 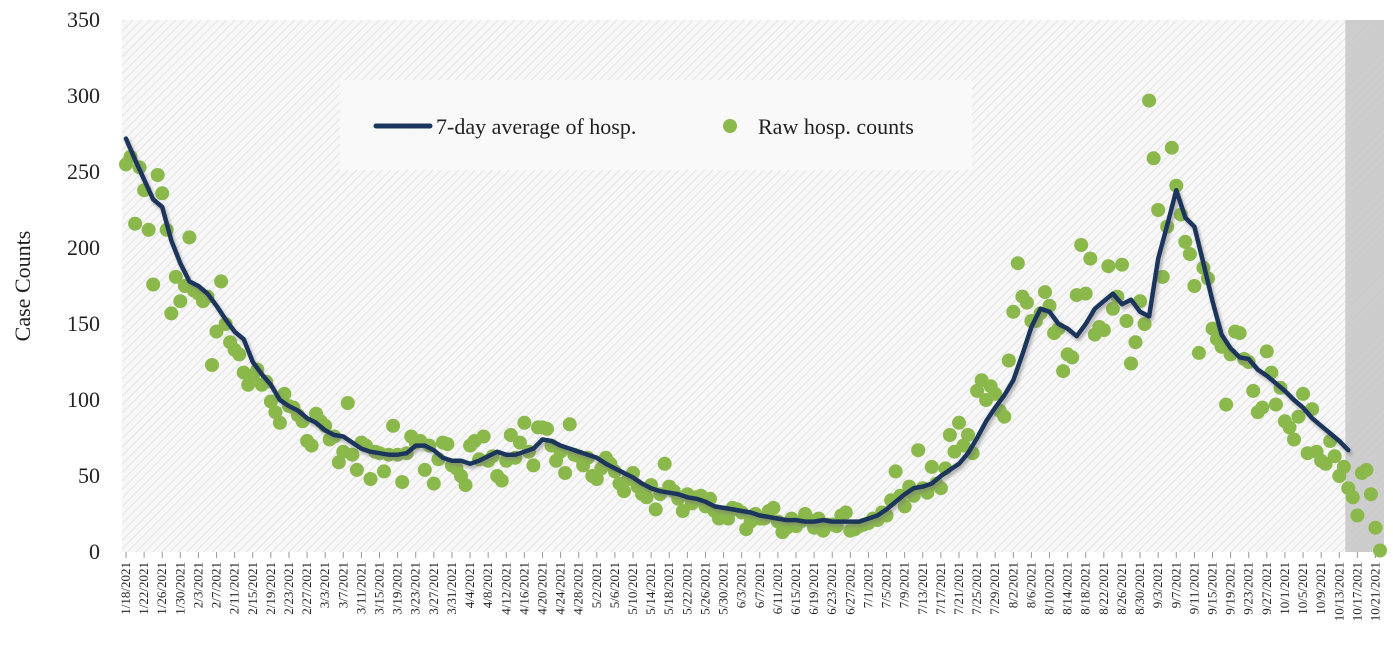 What do you see at coordinates (252, 588) in the screenshot?
I see `x-tick-label: 2/15/2021` at bounding box center [252, 588].